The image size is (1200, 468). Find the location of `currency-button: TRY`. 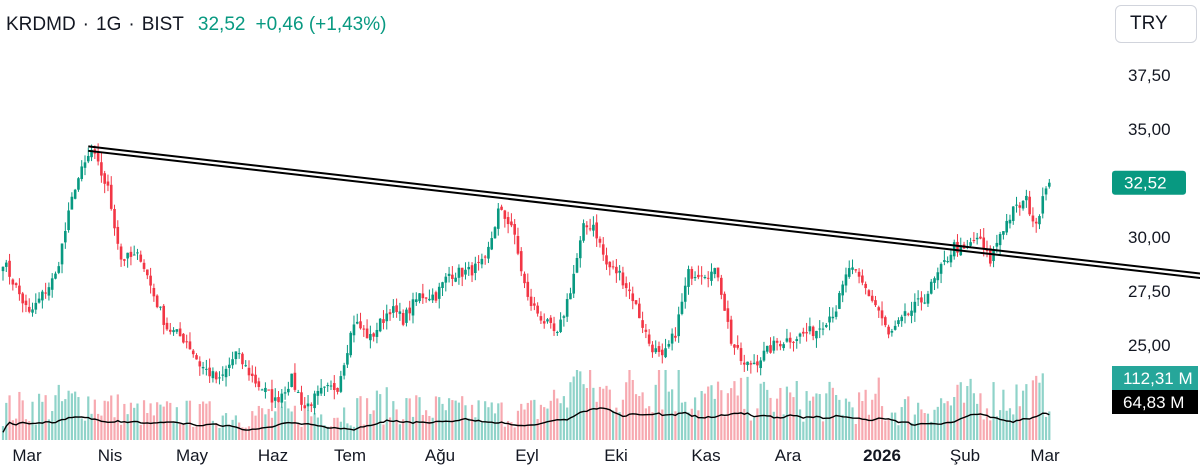

currency-button: TRY is located at coordinates (1156, 24).